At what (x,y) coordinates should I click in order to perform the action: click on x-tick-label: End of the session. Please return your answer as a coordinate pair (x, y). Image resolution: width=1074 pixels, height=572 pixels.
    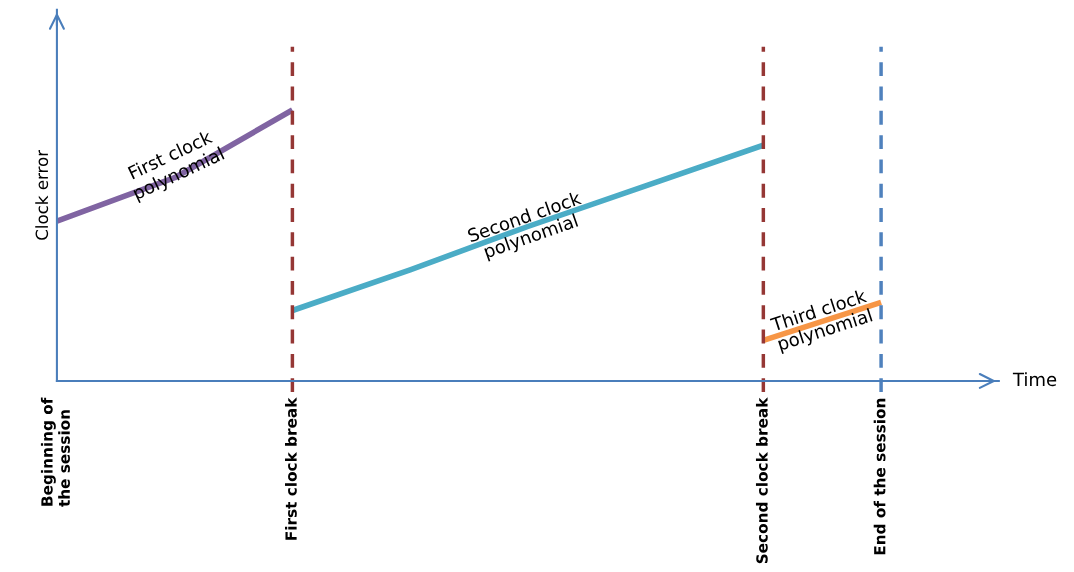
    Looking at the image, I should click on (879, 476).